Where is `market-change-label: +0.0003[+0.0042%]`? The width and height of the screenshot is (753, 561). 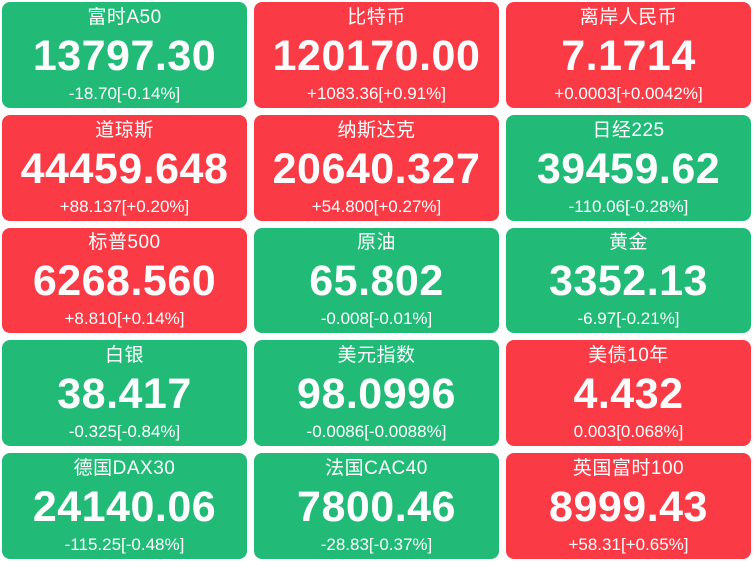
market-change-label: +0.0003[+0.0042%] is located at coordinates (628, 93).